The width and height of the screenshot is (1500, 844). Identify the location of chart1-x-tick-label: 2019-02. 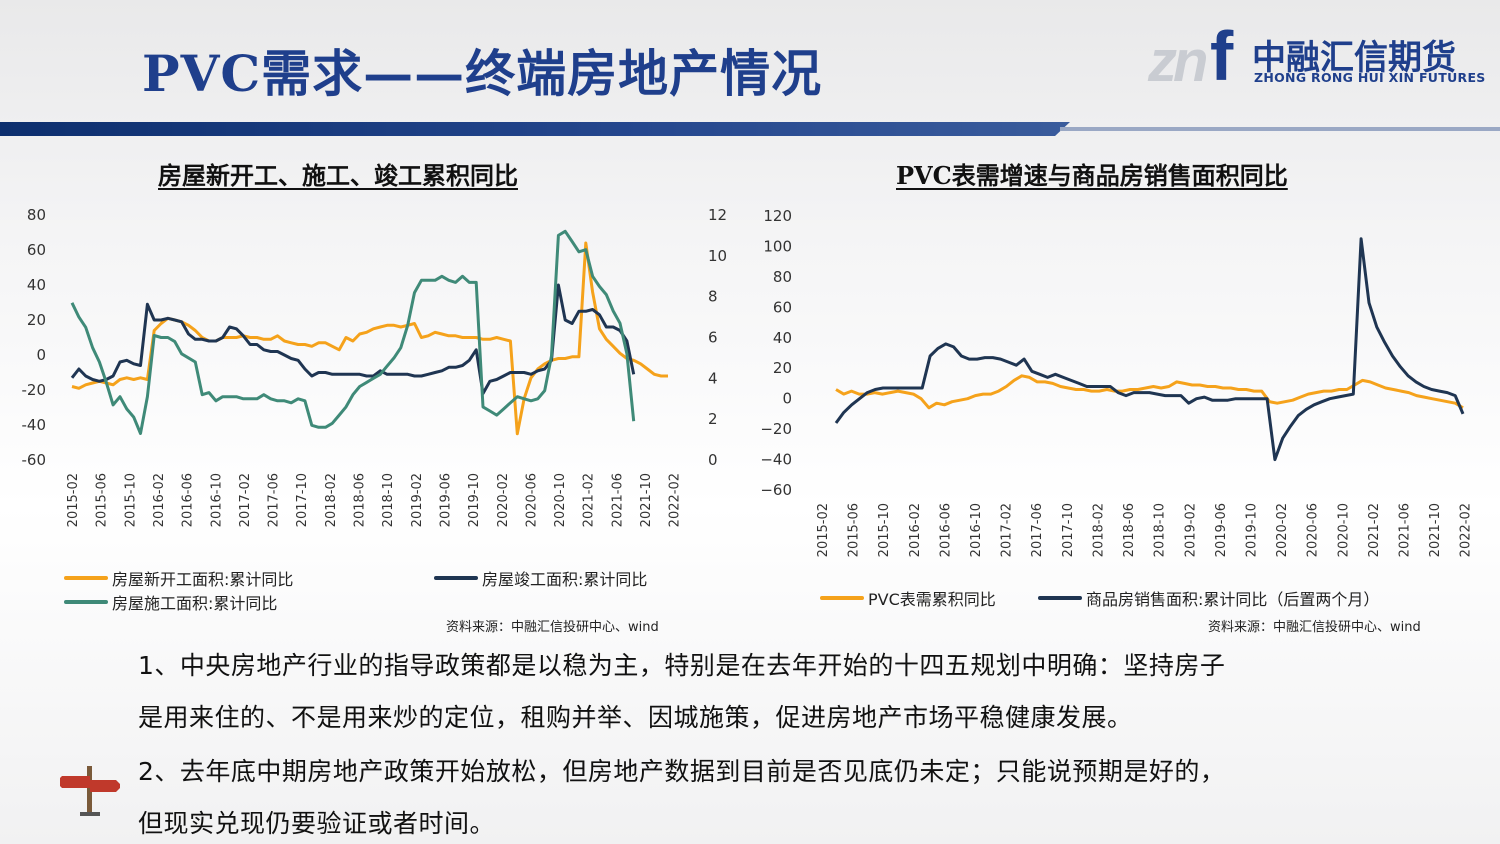
(417, 500).